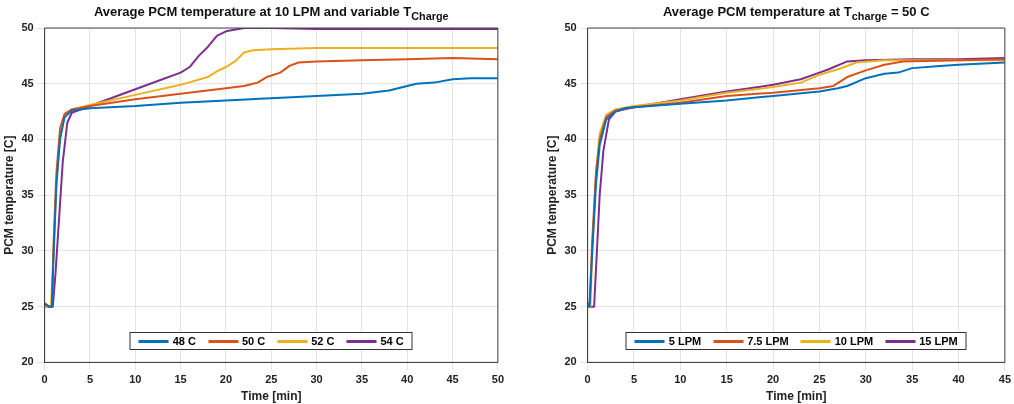  What do you see at coordinates (854, 341) in the screenshot?
I see `legend-label: 10 LPM` at bounding box center [854, 341].